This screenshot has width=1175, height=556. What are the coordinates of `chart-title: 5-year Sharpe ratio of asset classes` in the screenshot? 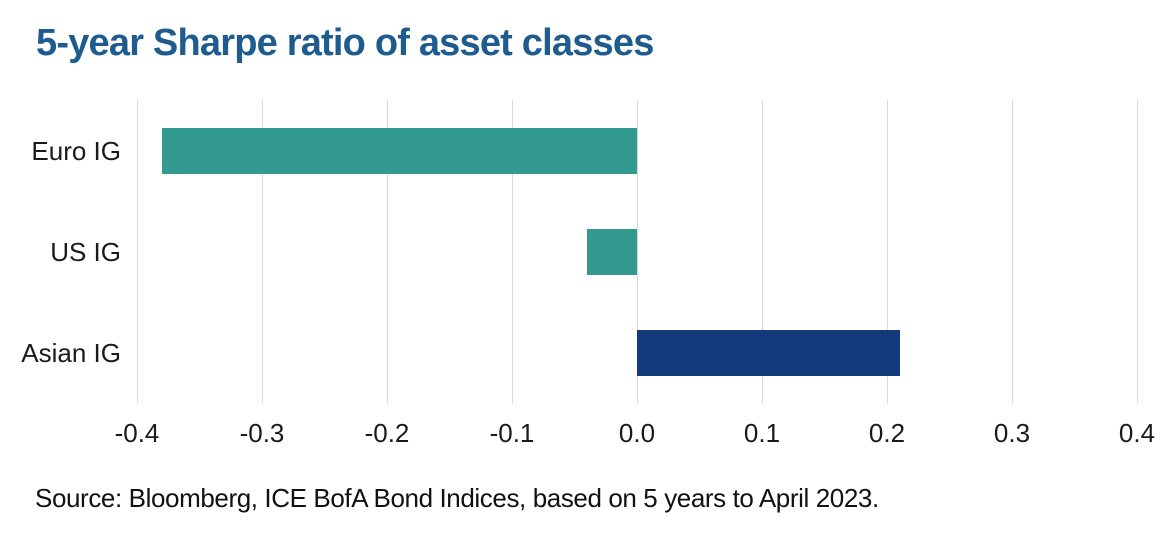 It's located at (345, 43).